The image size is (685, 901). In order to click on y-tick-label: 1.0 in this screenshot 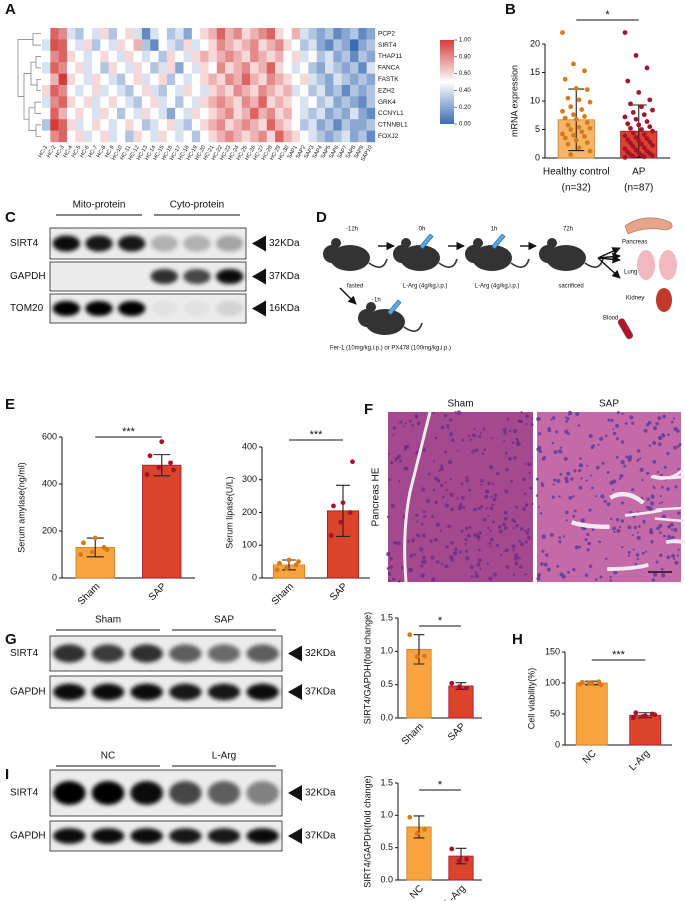, I will do `click(386, 651)`.